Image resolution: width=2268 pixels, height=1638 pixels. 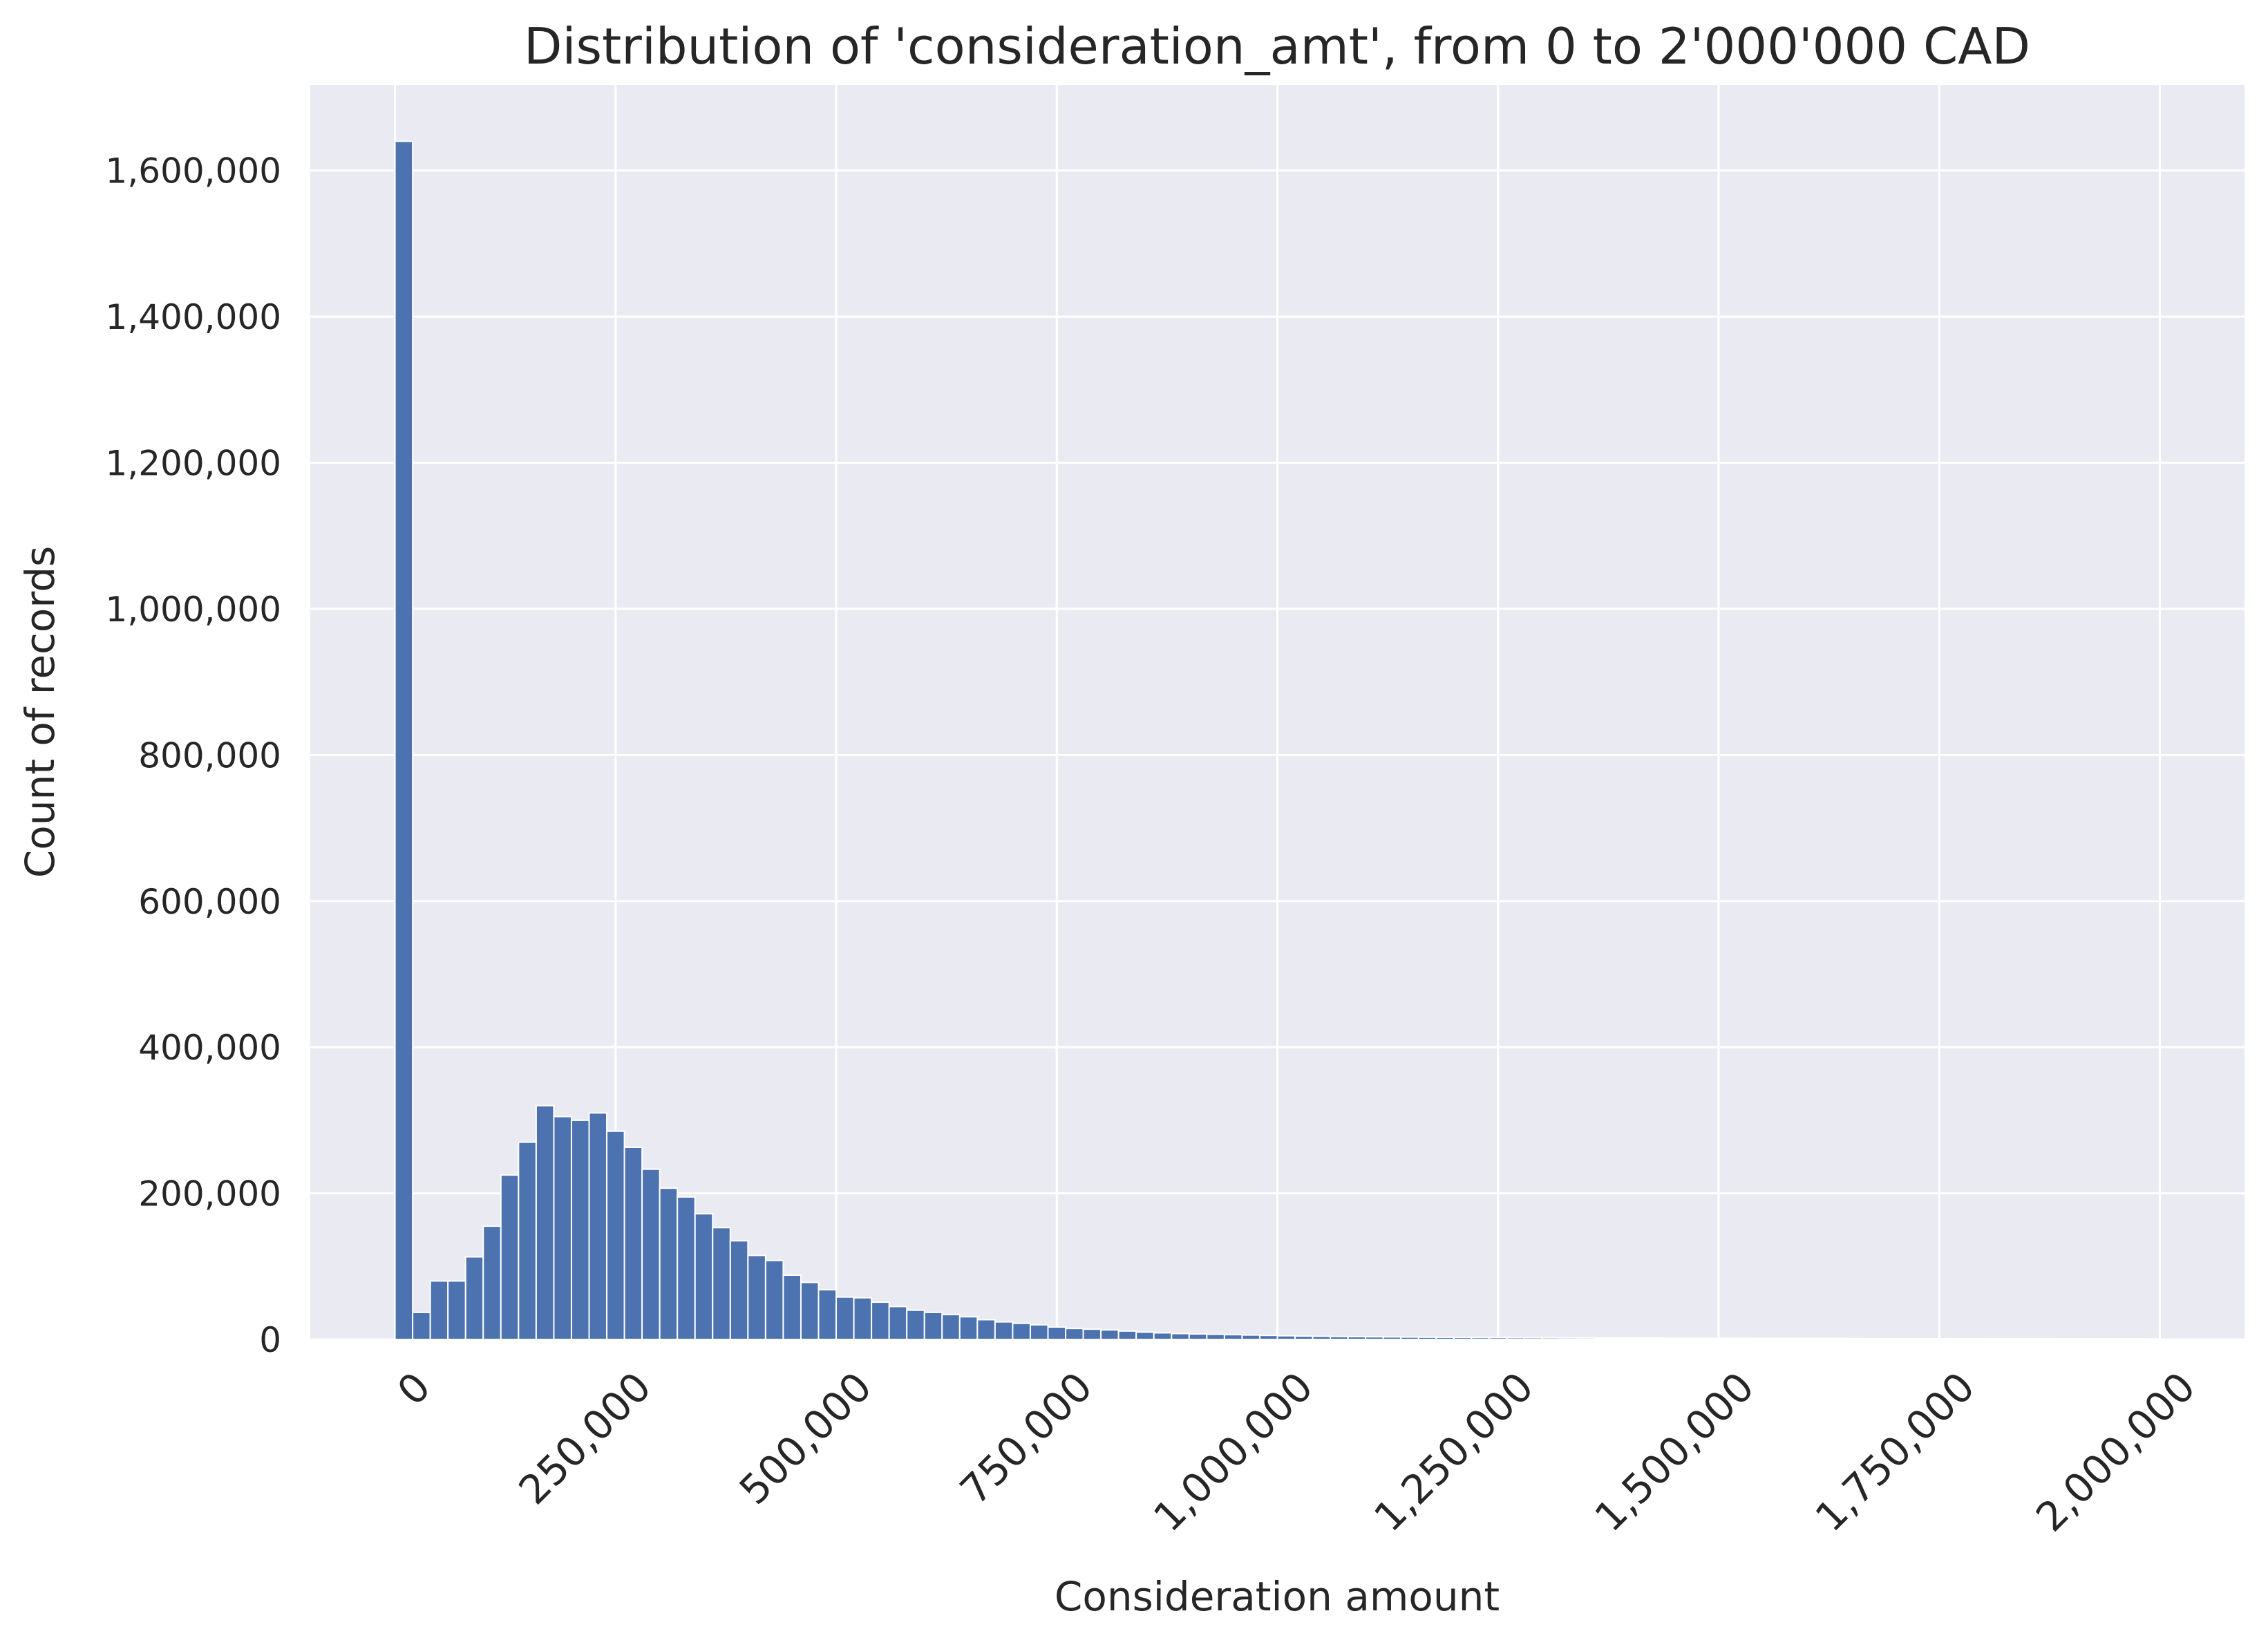 What do you see at coordinates (193, 317) in the screenshot?
I see `y-tick-label: 1,400,000` at bounding box center [193, 317].